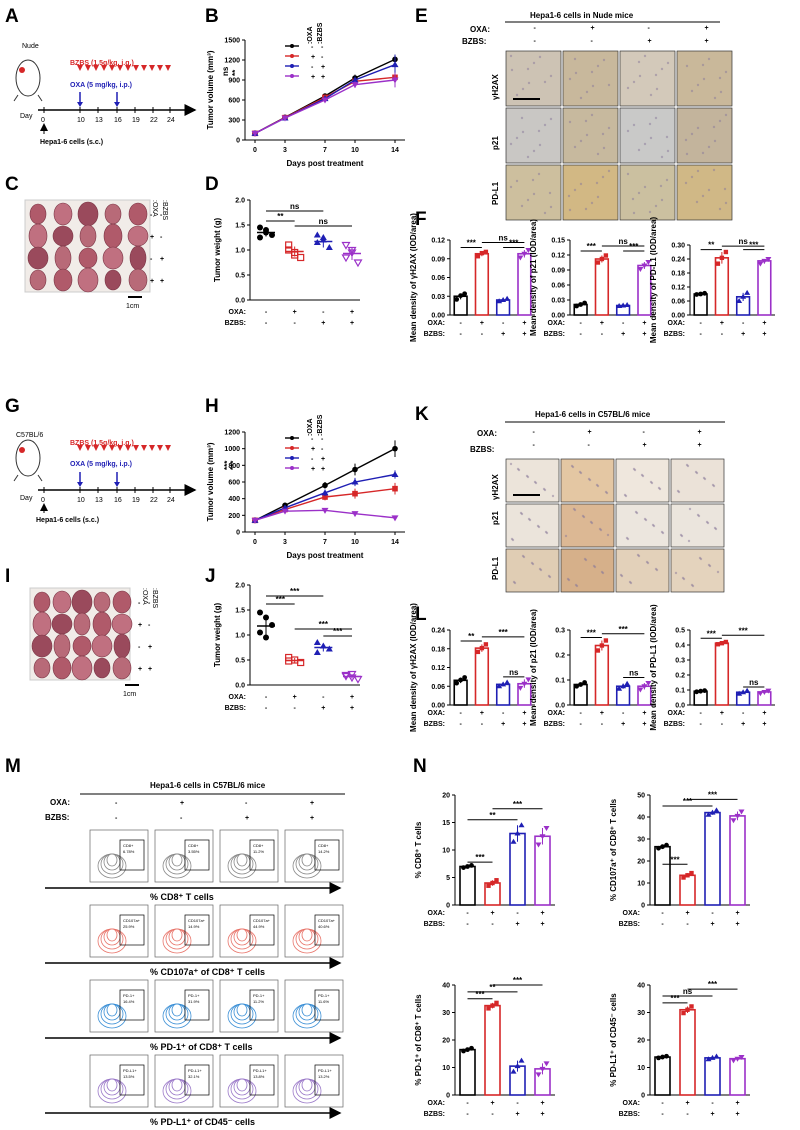 This screenshot has height=1130, width=800. I want to click on y-tick-label: 0.12, so click(678, 288).